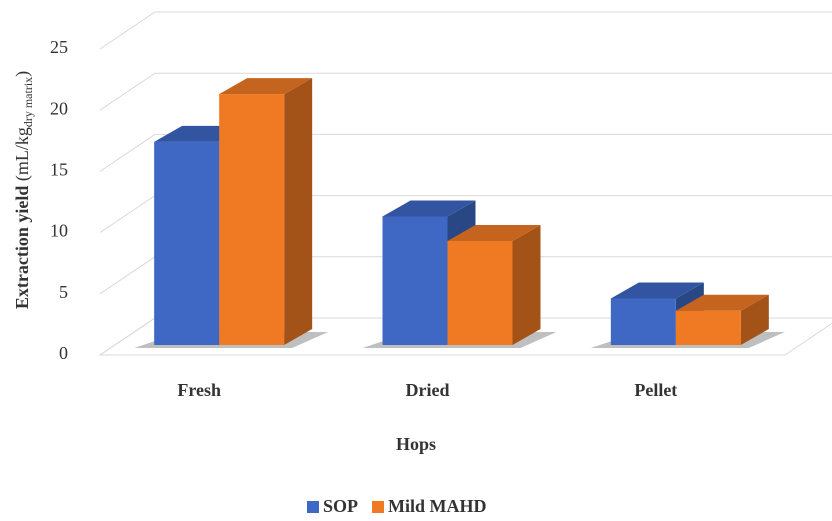 This screenshot has width=832, height=521. What do you see at coordinates (22, 154) in the screenshot?
I see `y-axis-unit: (mL/kg` at bounding box center [22, 154].